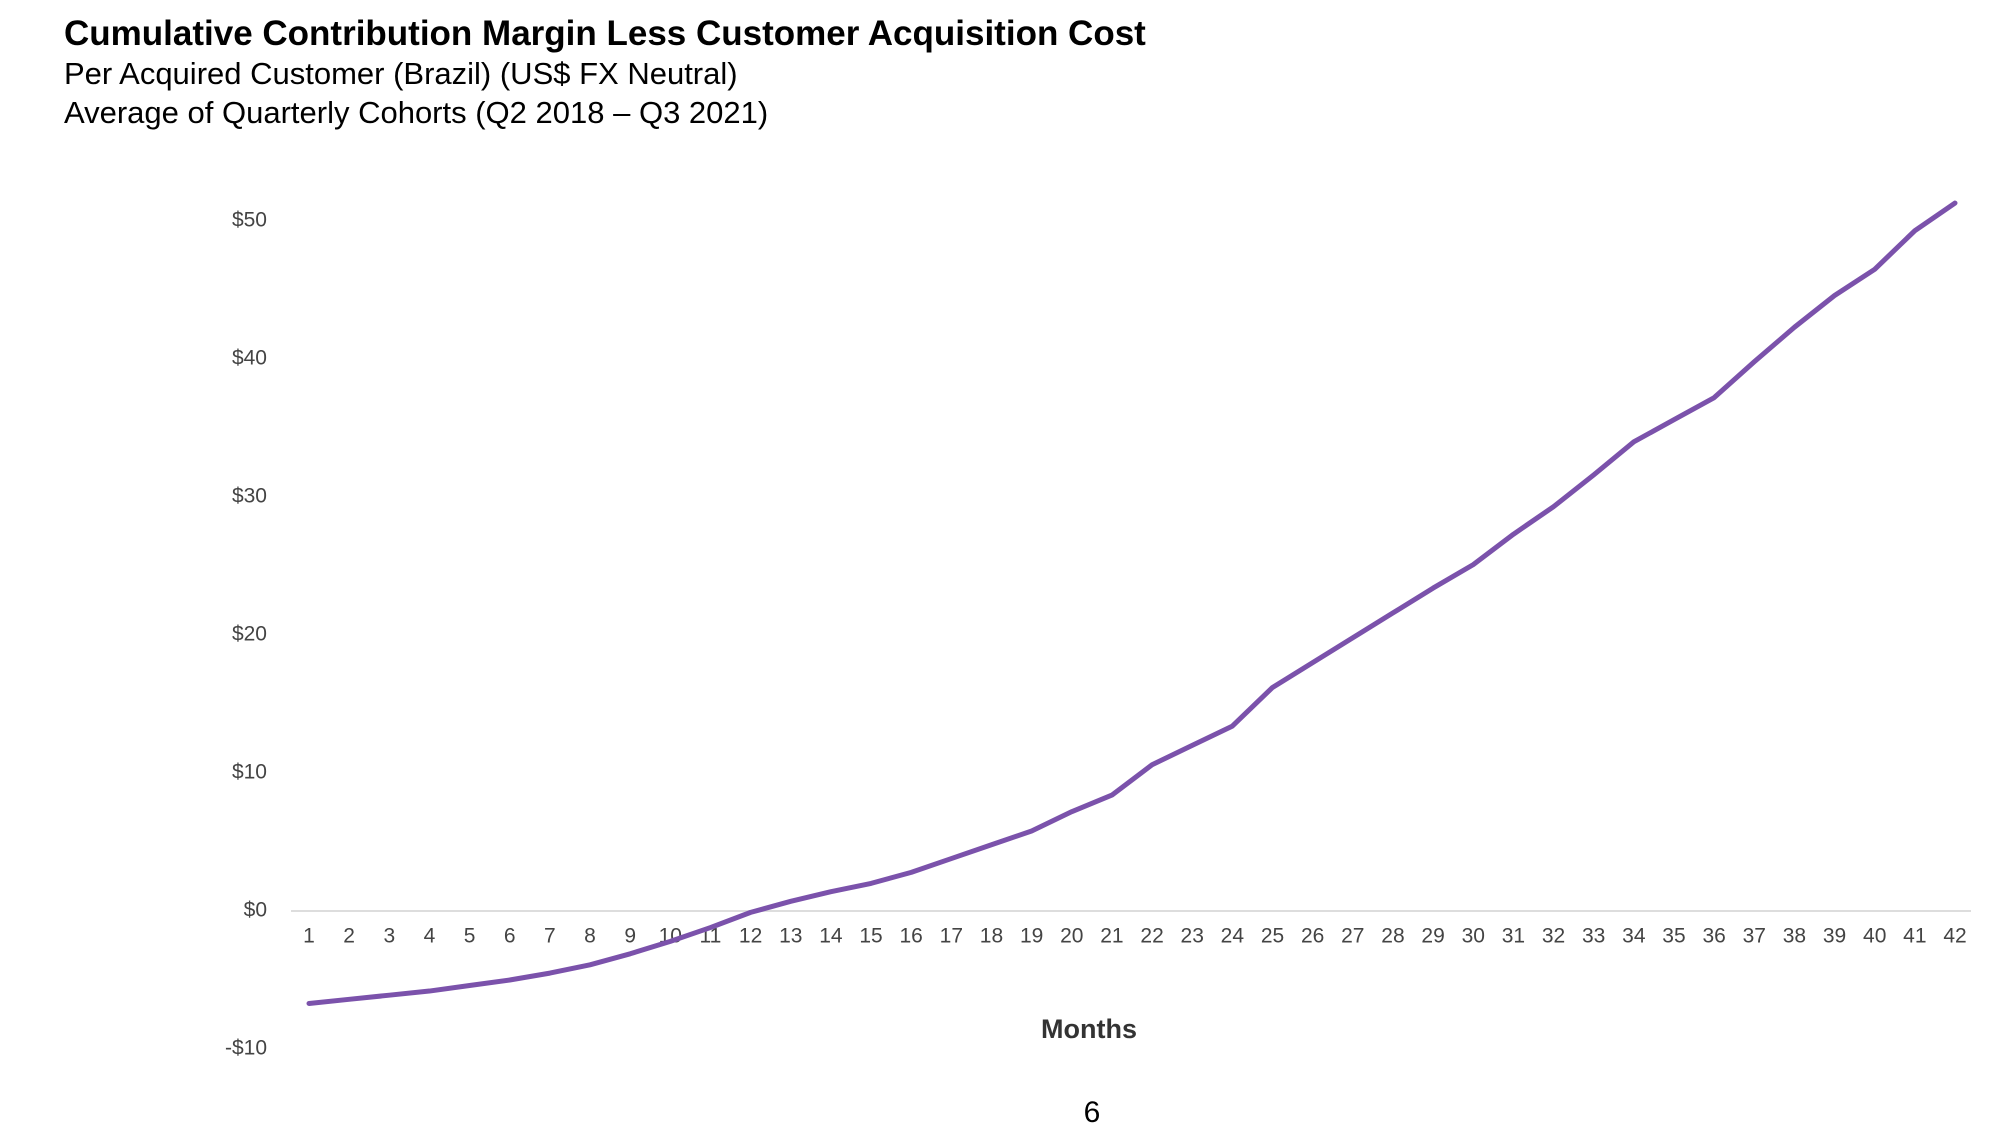  What do you see at coordinates (870, 936) in the screenshot?
I see `x-tick-label: 15` at bounding box center [870, 936].